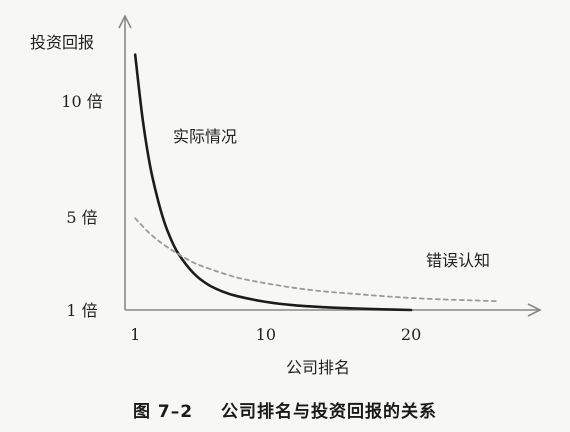 This screenshot has height=432, width=570. What do you see at coordinates (266, 334) in the screenshot?
I see `x-tick-label: 10` at bounding box center [266, 334].